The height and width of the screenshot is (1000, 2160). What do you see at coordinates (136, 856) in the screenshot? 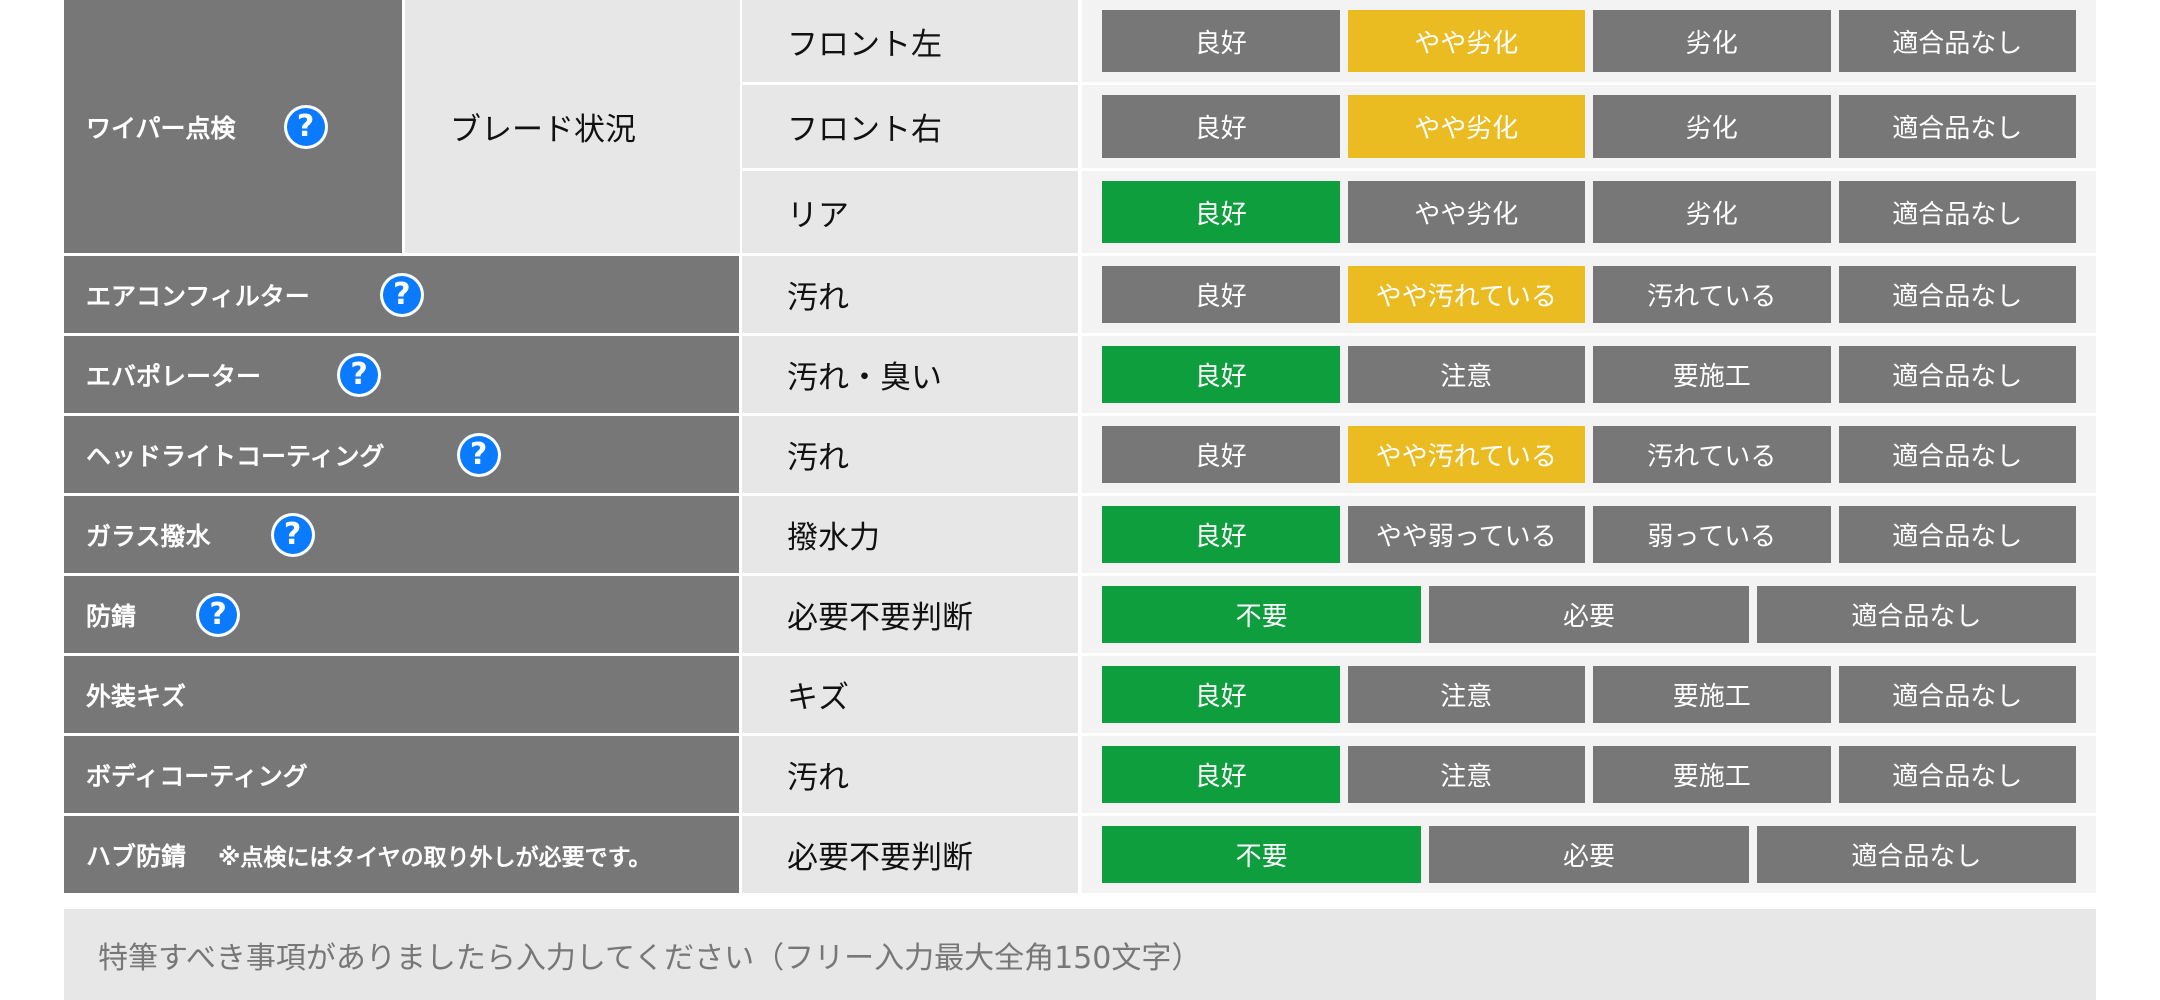
I see `category-label: ハブ防錆` at bounding box center [136, 856].